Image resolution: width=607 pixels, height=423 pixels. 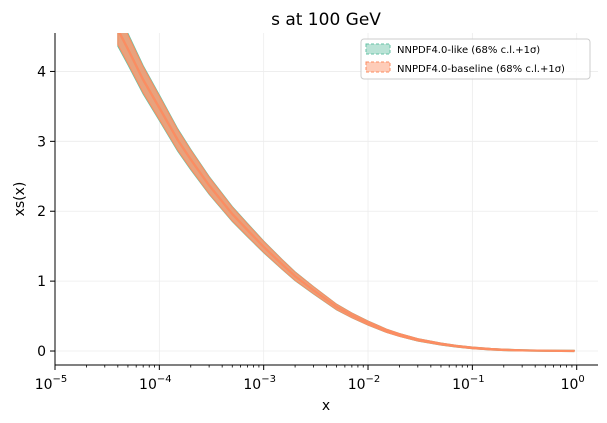 I want to click on y-ticks: 0 1 2 3 4, so click(x=46, y=212).